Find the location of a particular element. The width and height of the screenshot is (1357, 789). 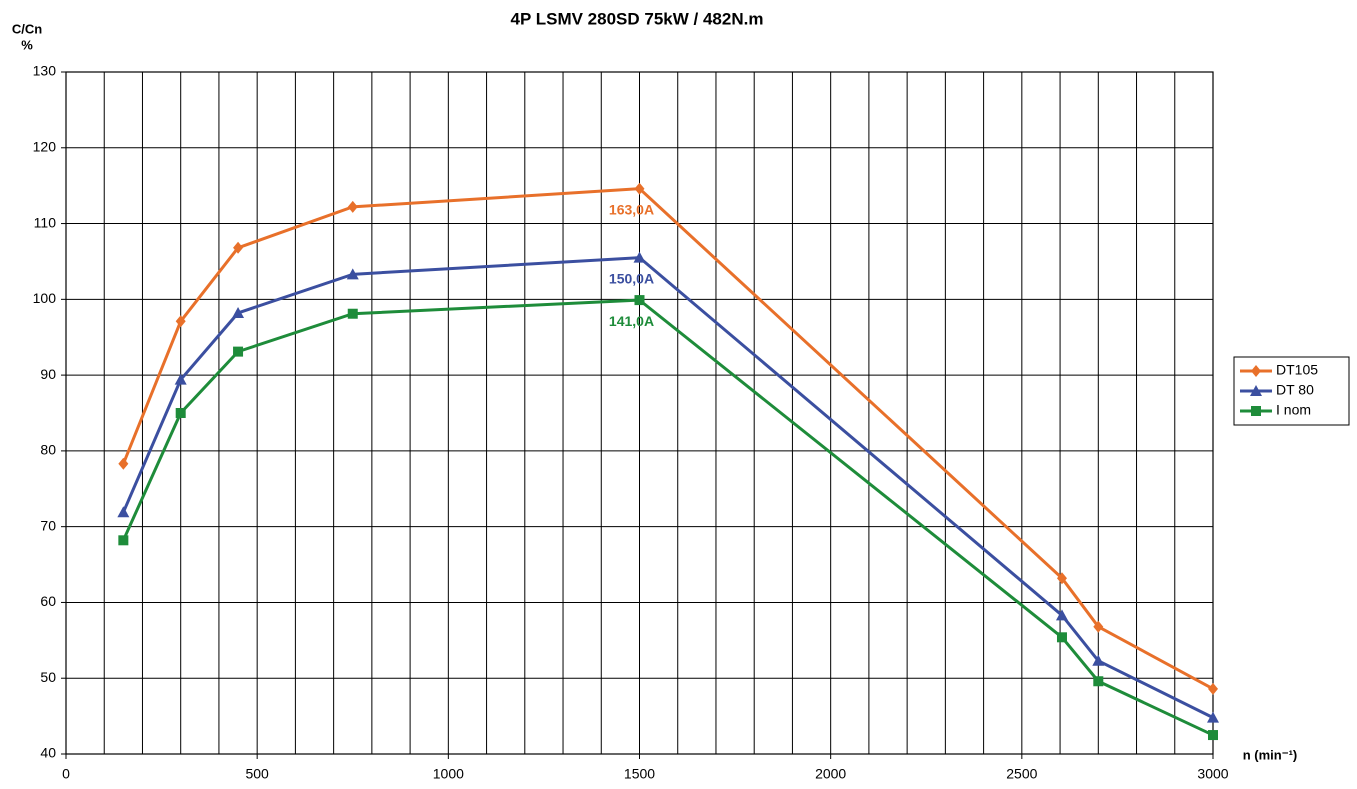

x-tick-label: 500 is located at coordinates (257, 774).